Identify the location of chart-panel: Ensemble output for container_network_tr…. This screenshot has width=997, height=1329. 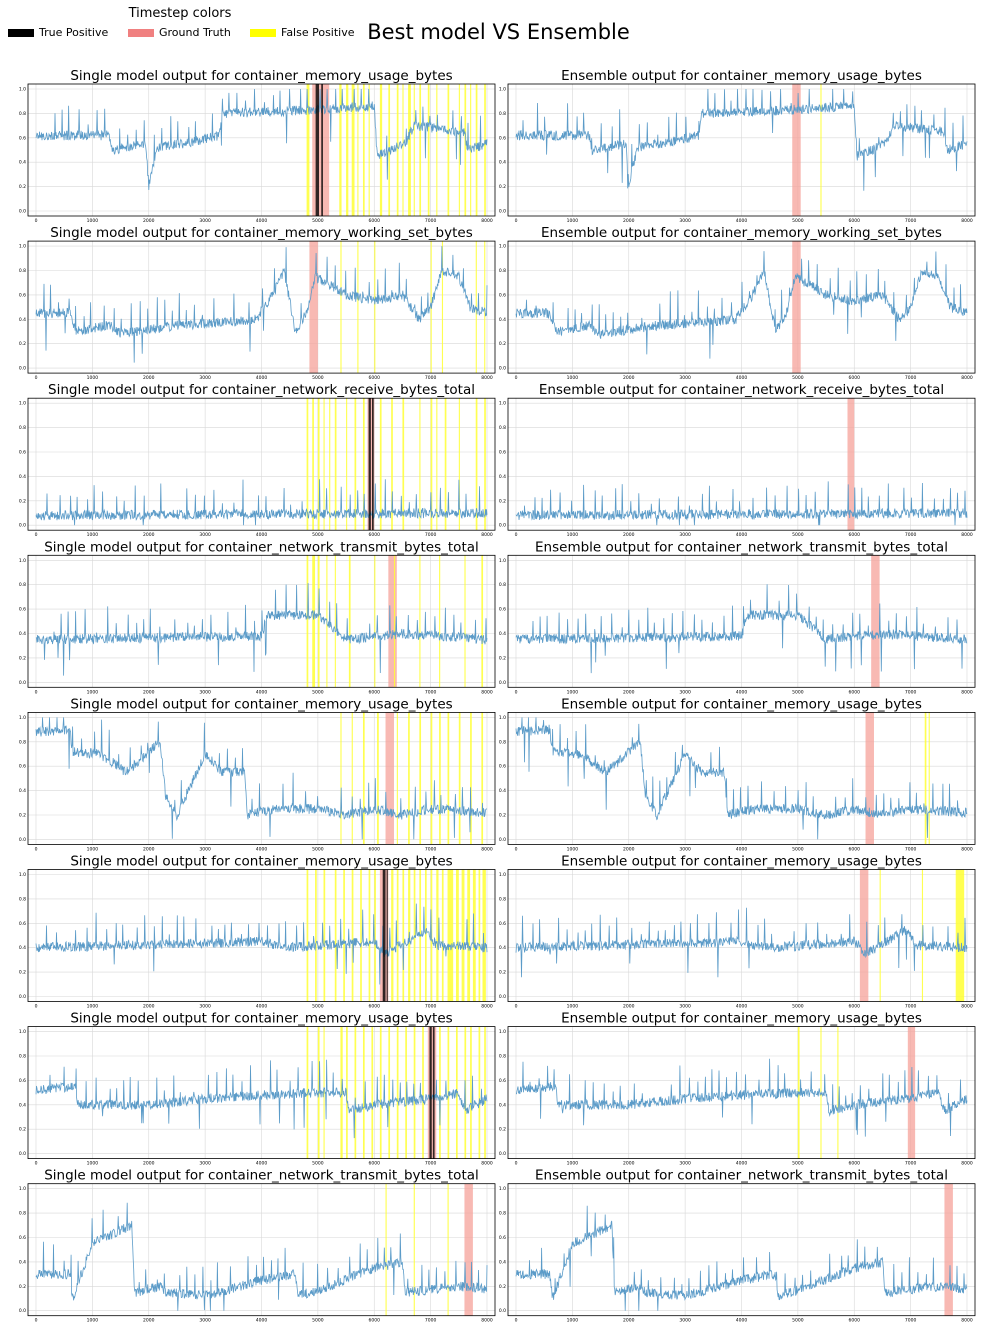
(737, 1246).